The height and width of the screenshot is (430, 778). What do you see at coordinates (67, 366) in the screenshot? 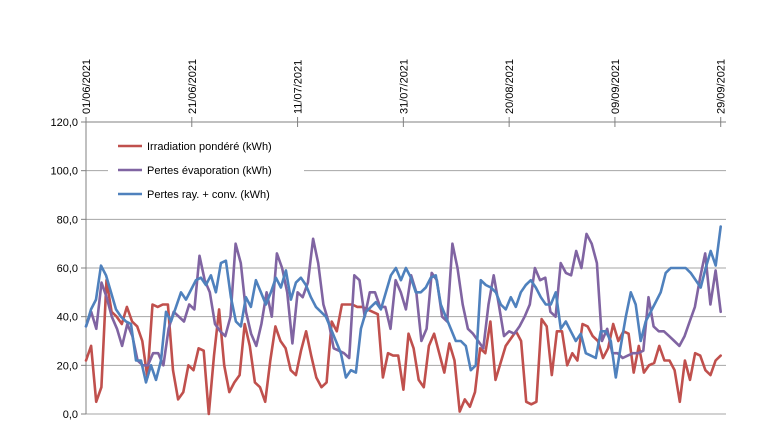
I see `y-tick-label: 20,0` at bounding box center [67, 366].